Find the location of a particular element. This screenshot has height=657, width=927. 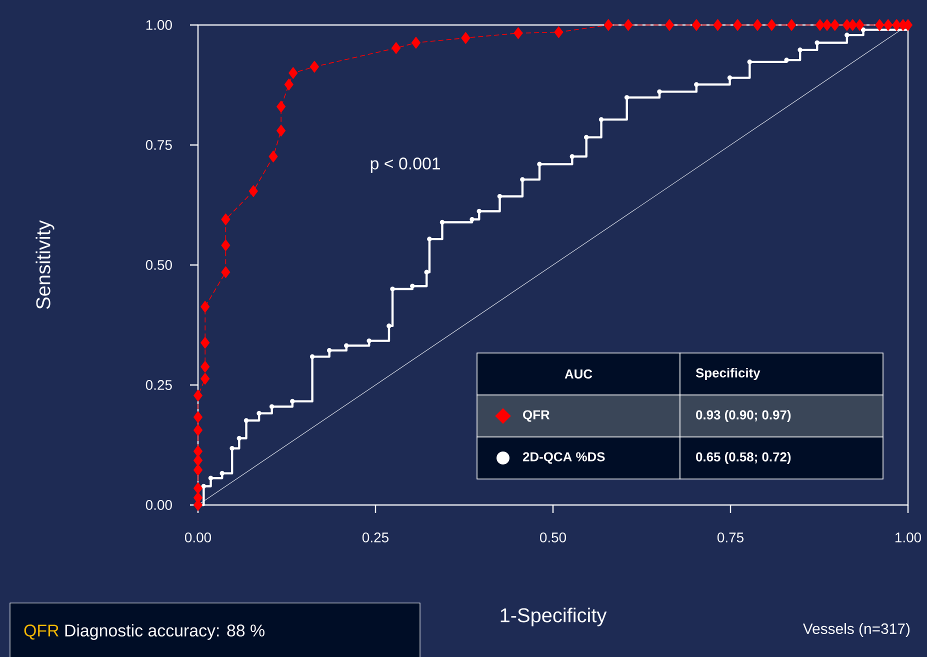

x-tick-label: 0.00 is located at coordinates (198, 537).